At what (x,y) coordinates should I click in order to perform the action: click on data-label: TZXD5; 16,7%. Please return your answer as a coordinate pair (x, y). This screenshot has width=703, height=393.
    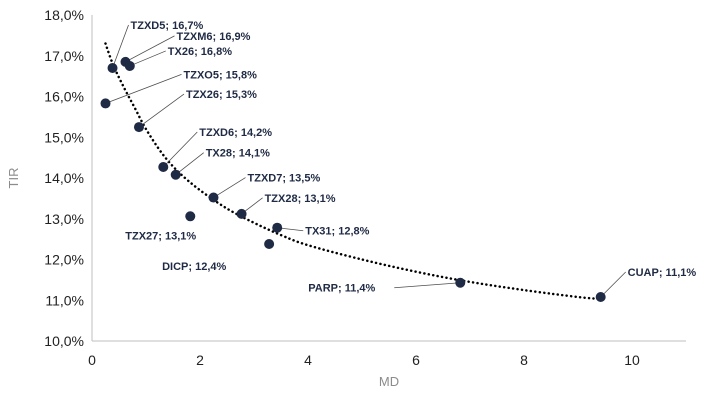
    Looking at the image, I should click on (167, 26).